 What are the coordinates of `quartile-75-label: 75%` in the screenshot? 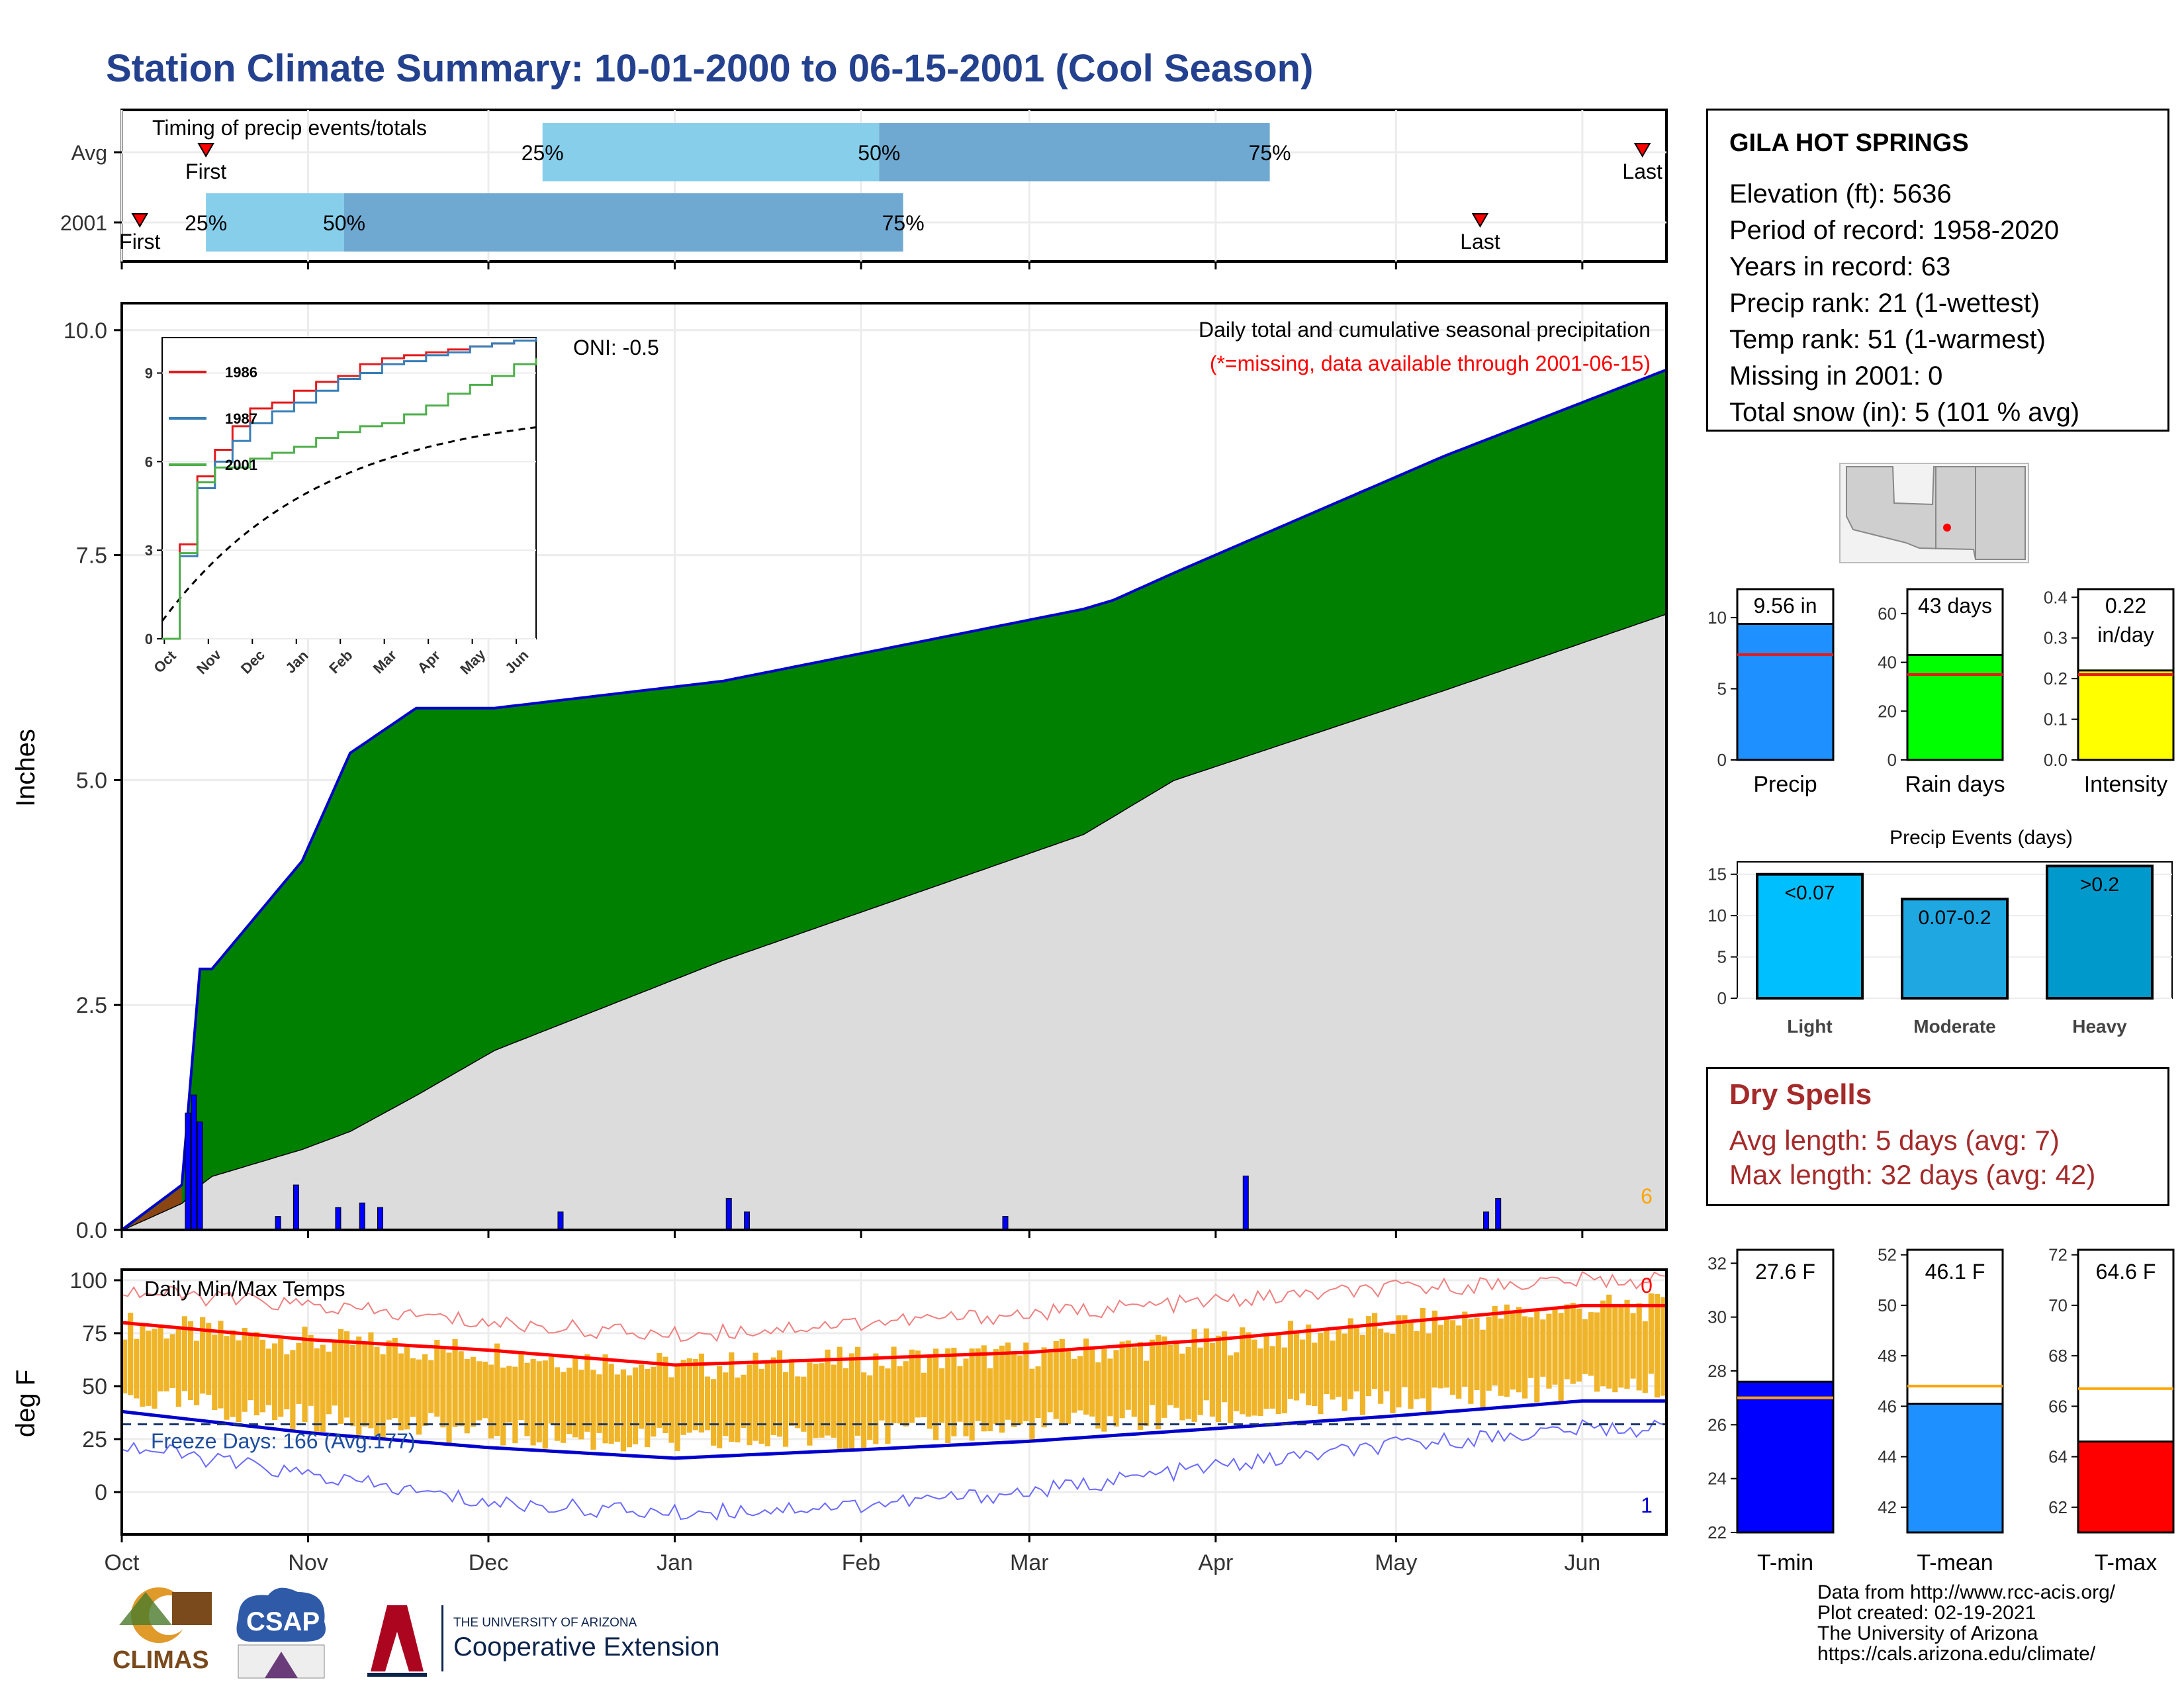 It's located at (903, 223).